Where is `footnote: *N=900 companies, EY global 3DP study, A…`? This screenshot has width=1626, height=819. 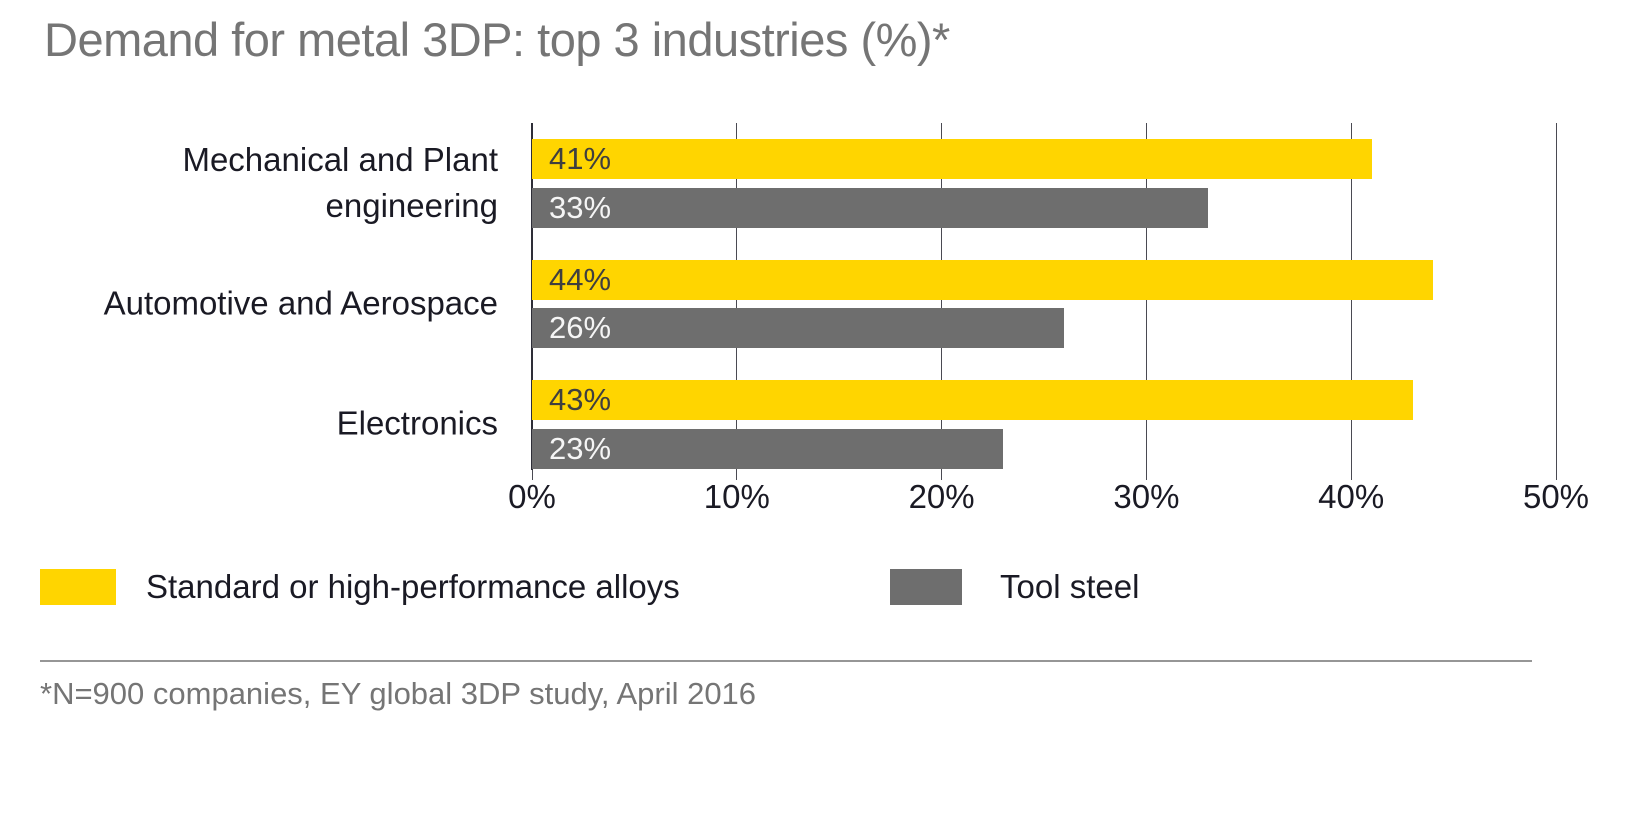 footnote: *N=900 companies, EY global 3DP study, A… is located at coordinates (398, 693).